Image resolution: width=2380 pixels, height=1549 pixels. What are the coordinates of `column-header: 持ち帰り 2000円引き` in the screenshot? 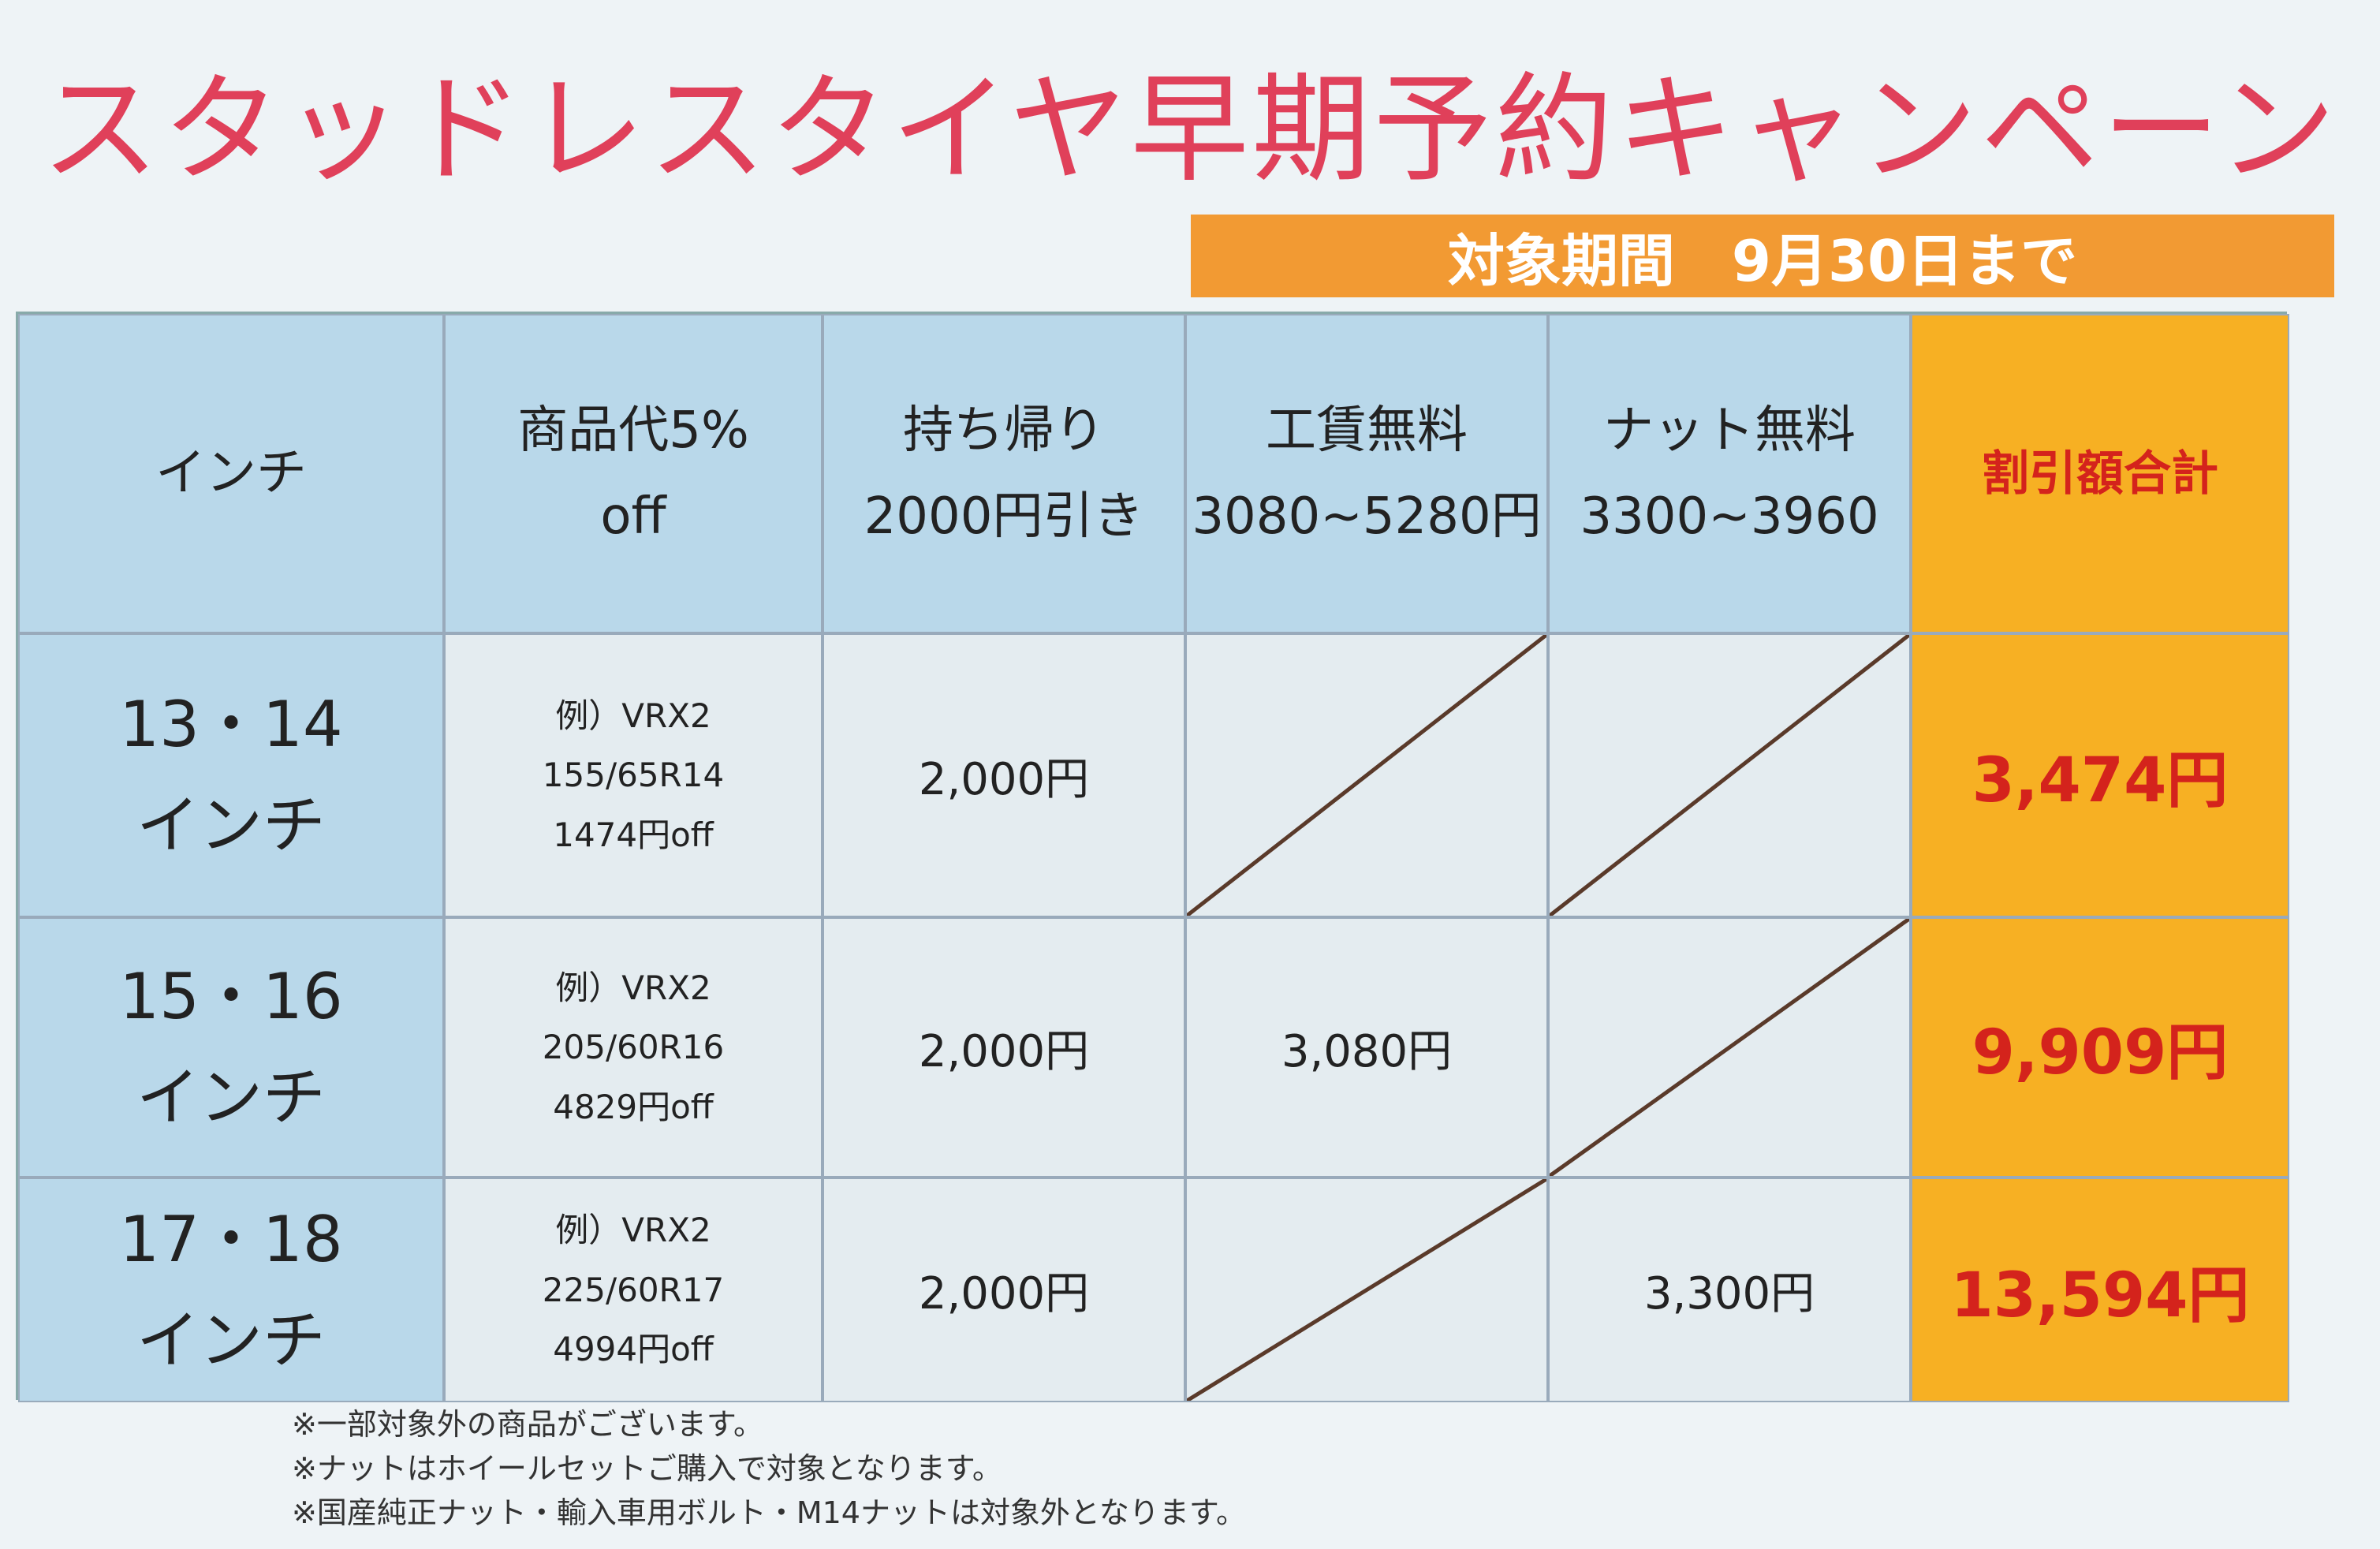 It's located at (1004, 473).